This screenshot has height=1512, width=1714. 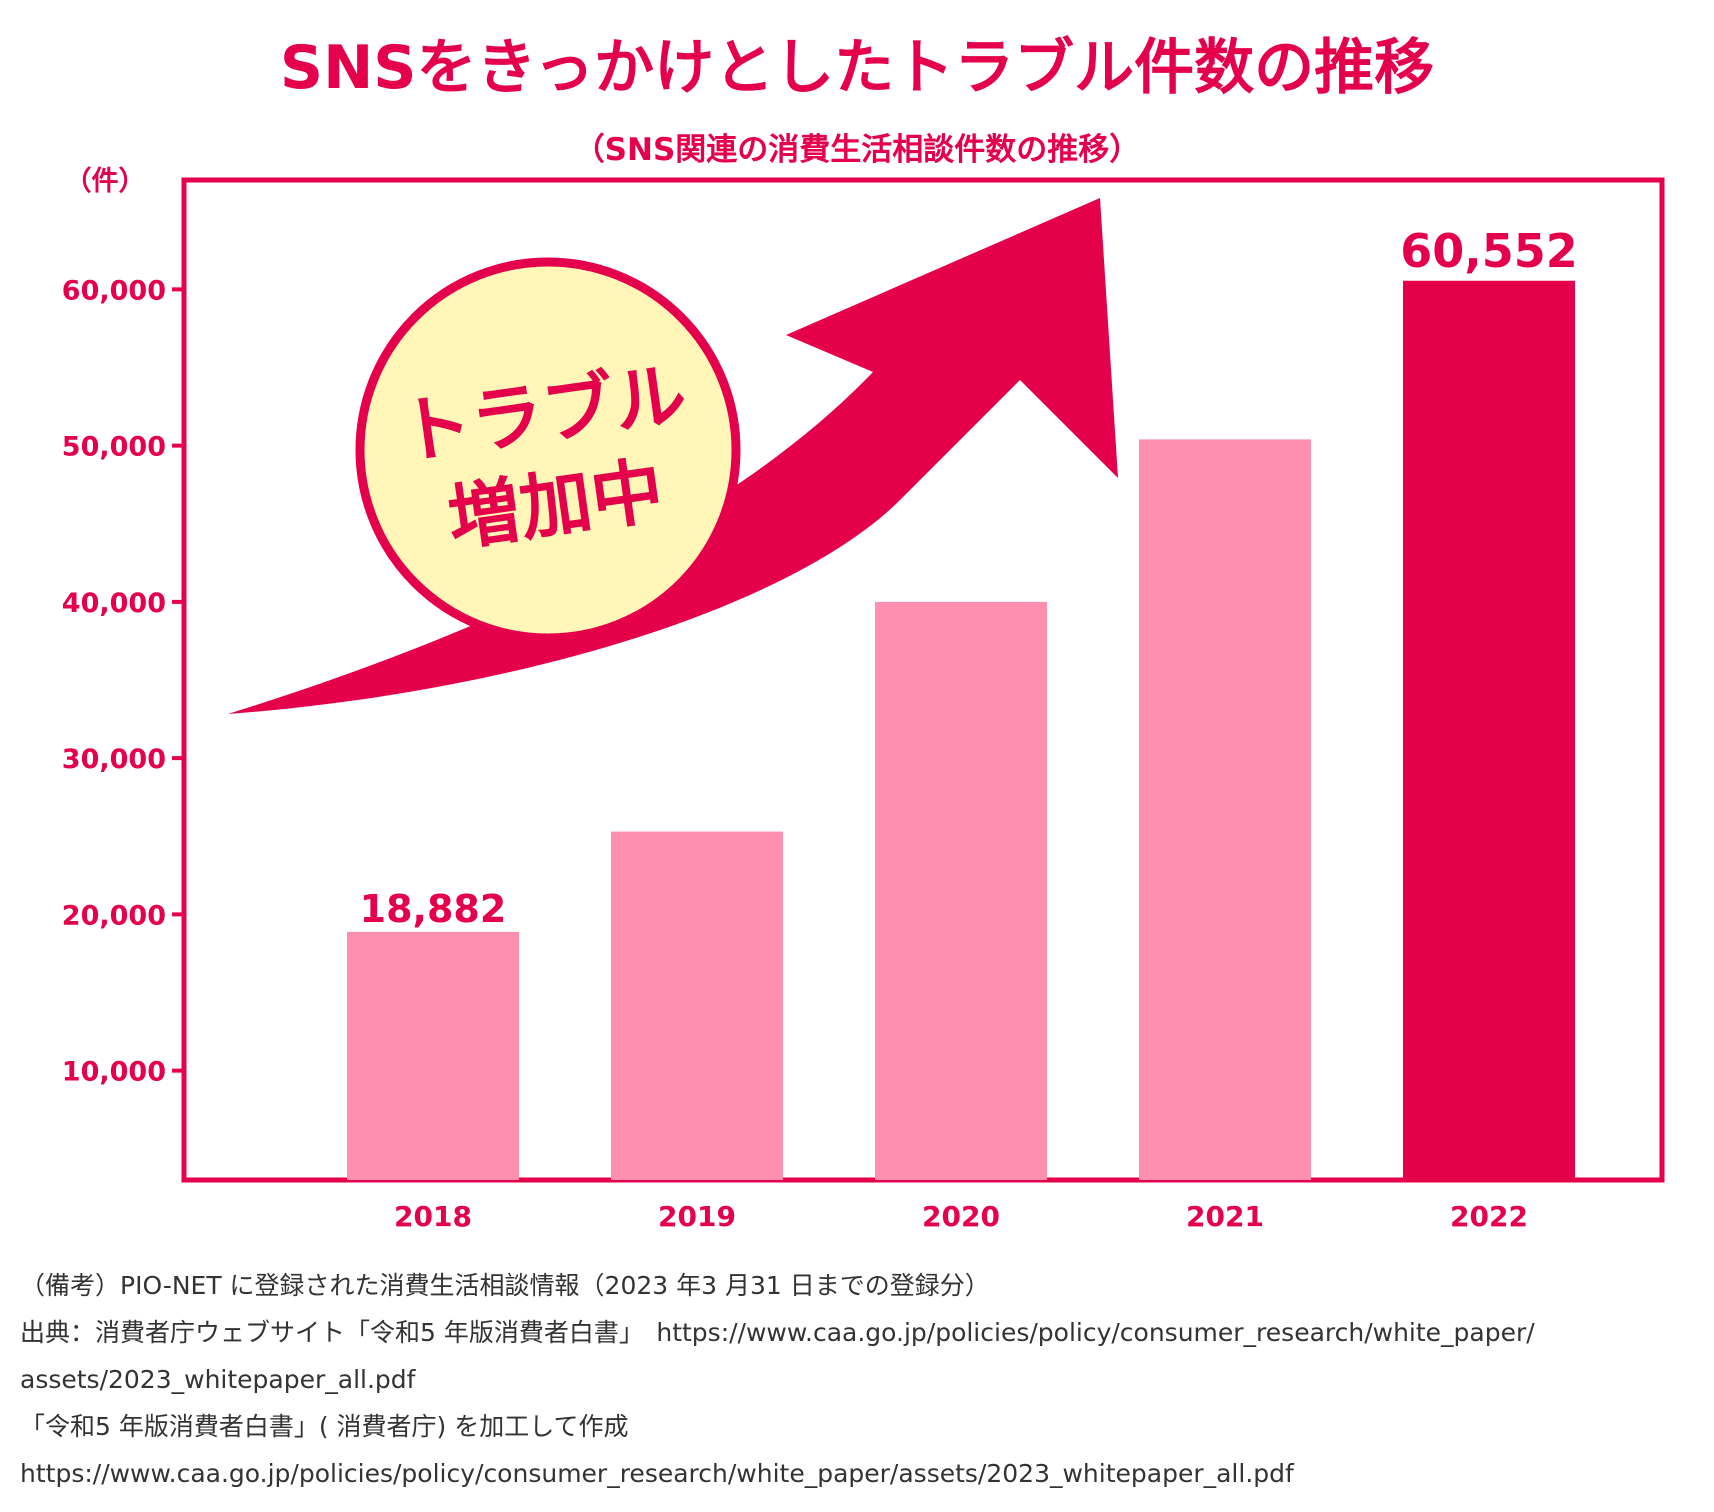 What do you see at coordinates (114, 759) in the screenshot?
I see `y-tick-label: 30,000` at bounding box center [114, 759].